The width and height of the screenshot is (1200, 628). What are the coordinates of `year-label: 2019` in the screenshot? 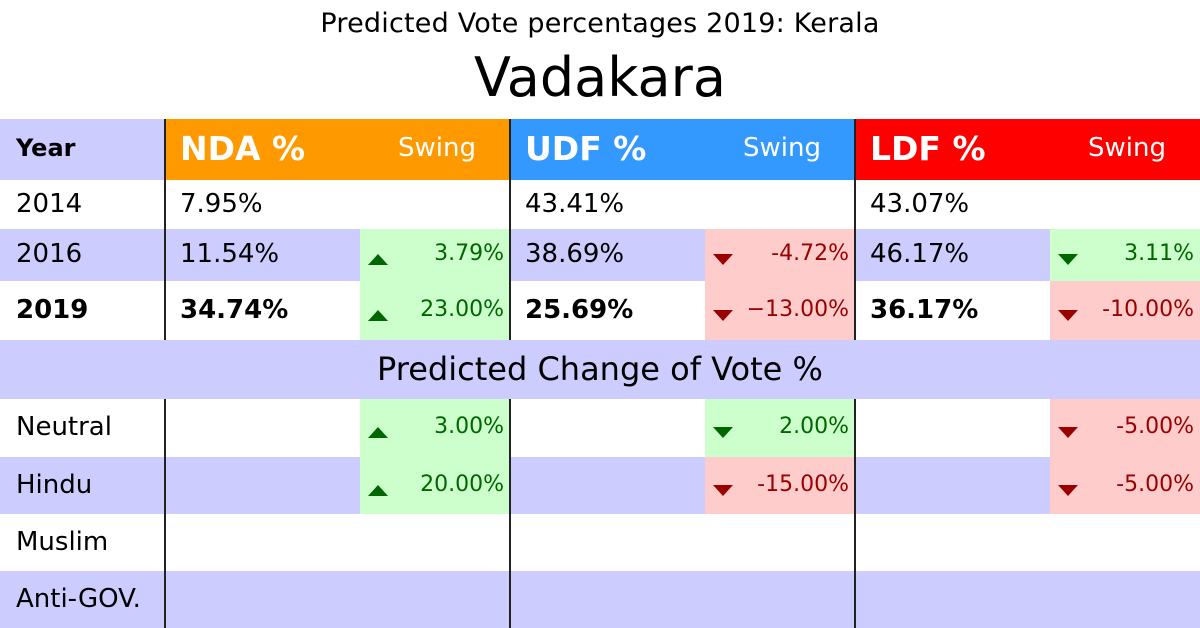 It's located at (52, 310).